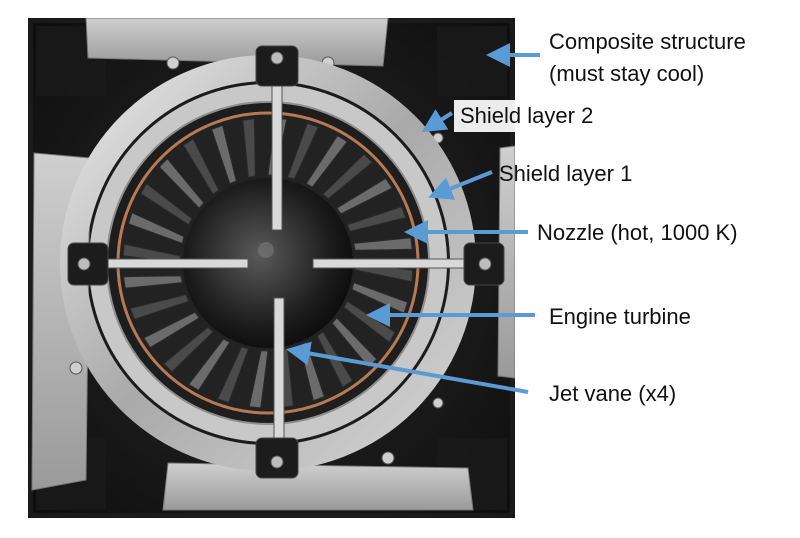 The width and height of the screenshot is (800, 538). I want to click on jet-vane-top, so click(277, 155).